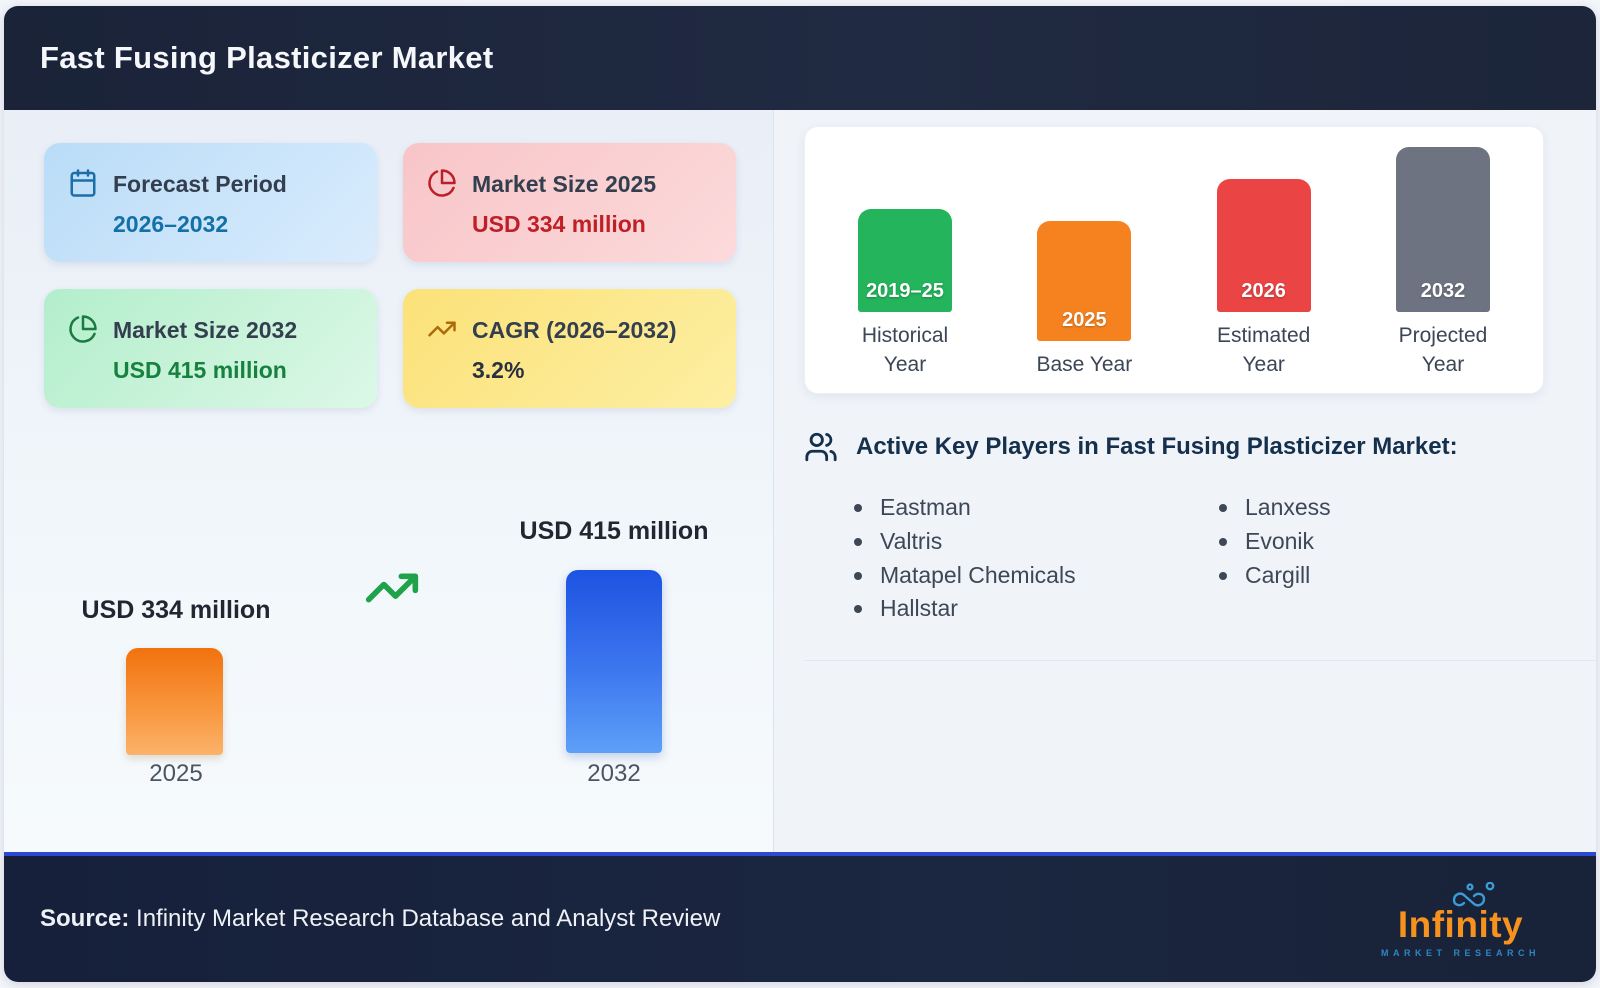 This screenshot has width=1600, height=988. Describe the element at coordinates (1084, 319) in the screenshot. I see `timeline-bar-year: 2025` at that location.